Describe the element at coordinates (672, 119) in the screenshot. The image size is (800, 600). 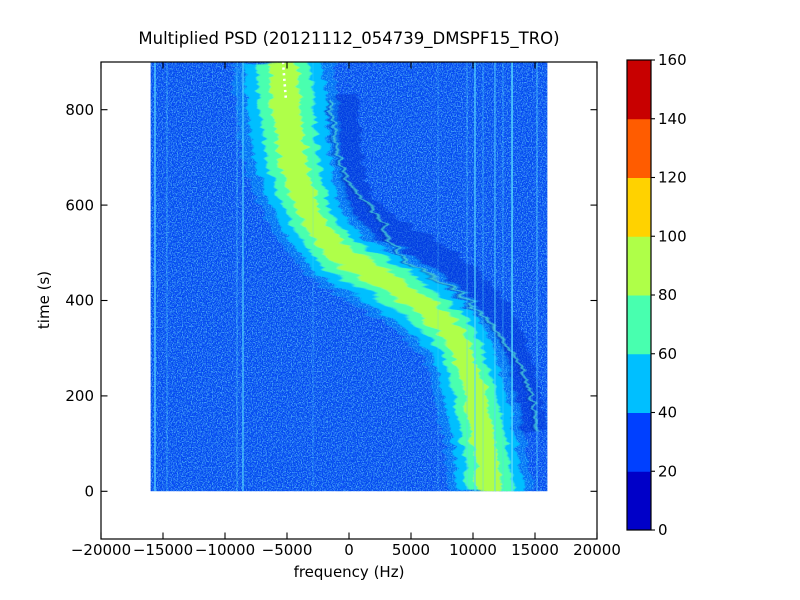
I see `colorbar-tick-label: 140` at that location.